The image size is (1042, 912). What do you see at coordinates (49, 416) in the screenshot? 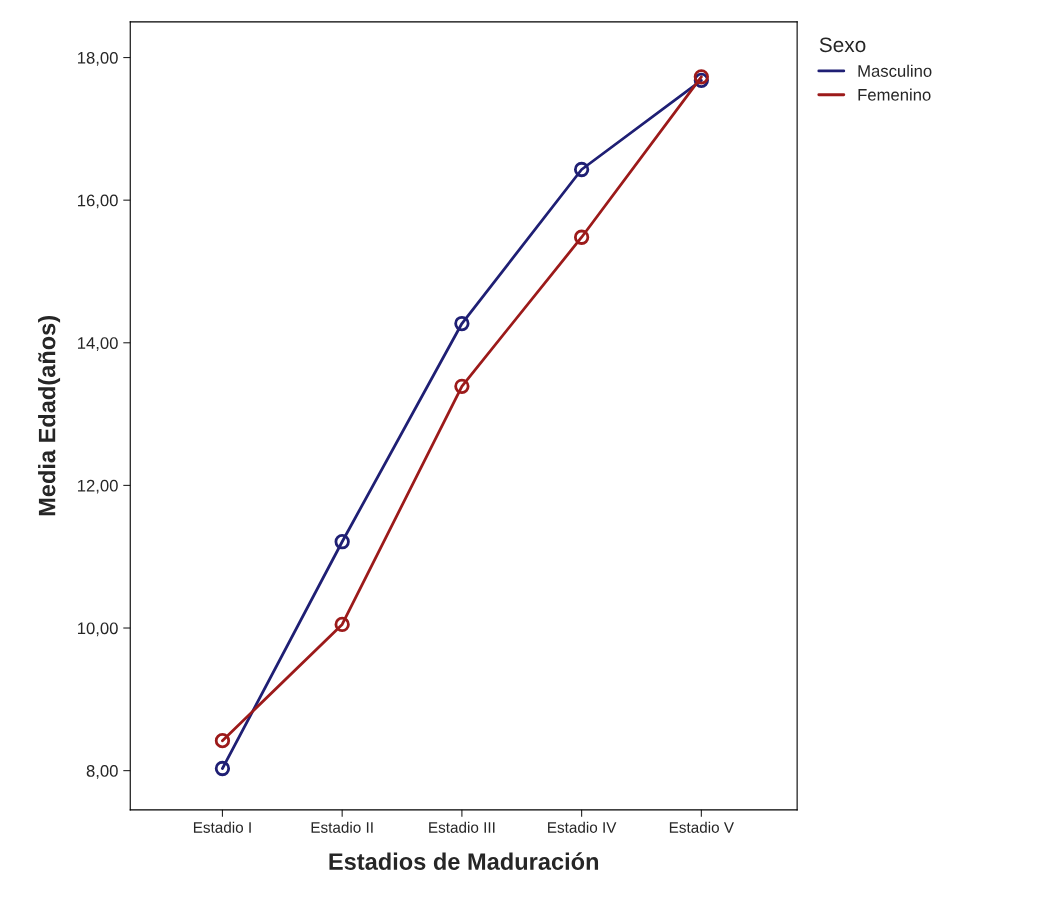
I see `y-axis-title: Media Edad(años)` at bounding box center [49, 416].